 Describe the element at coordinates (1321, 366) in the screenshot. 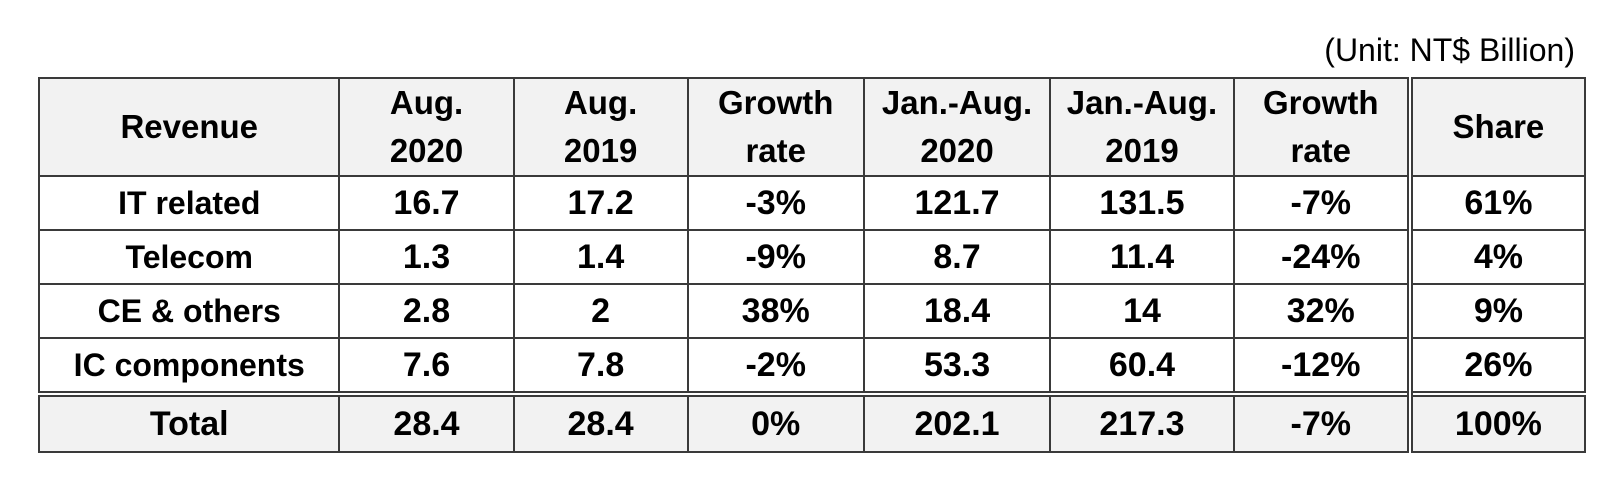

I see `cell-growth-ytd: -12%` at that location.